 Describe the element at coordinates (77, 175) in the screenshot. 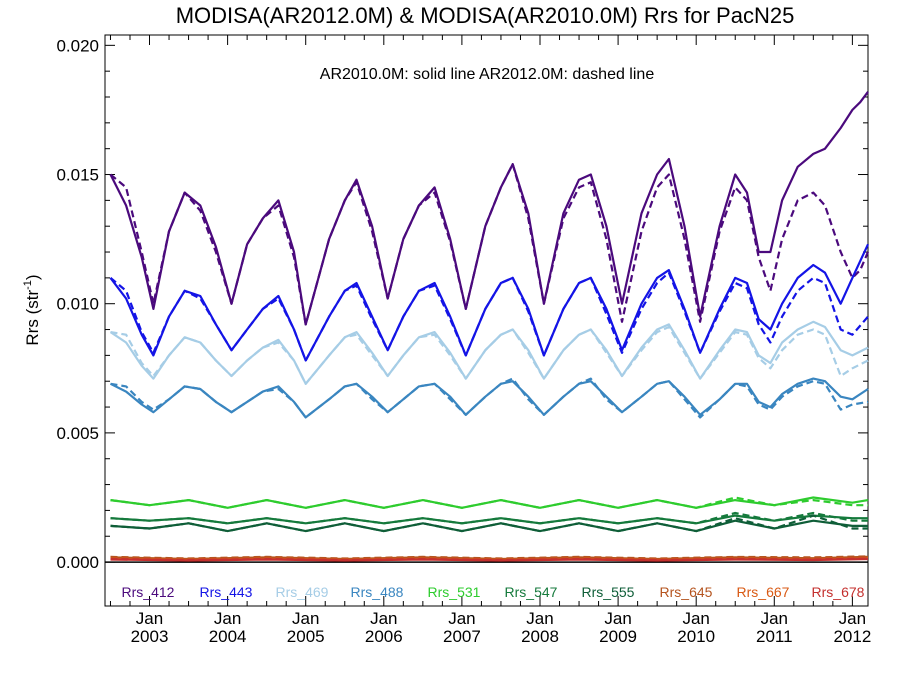

I see `y-tick-label: 0.015` at that location.